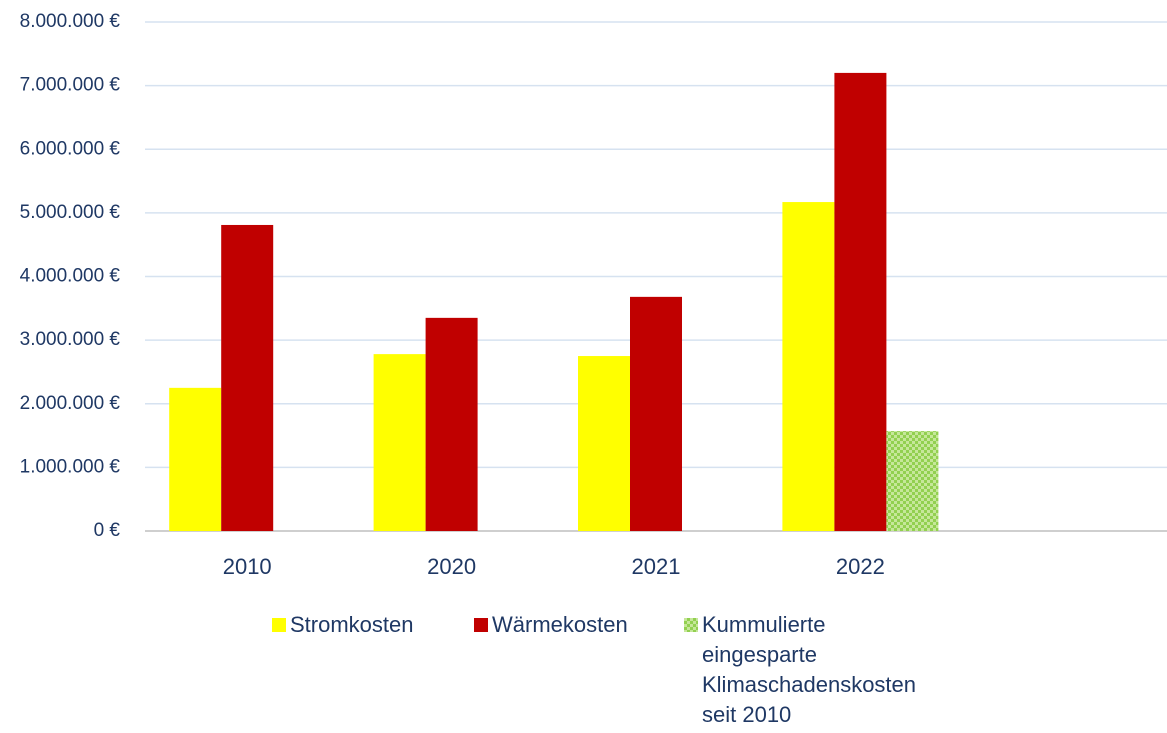  Describe the element at coordinates (70, 212) in the screenshot. I see `y-tick-label: 5.000.000 €` at that location.